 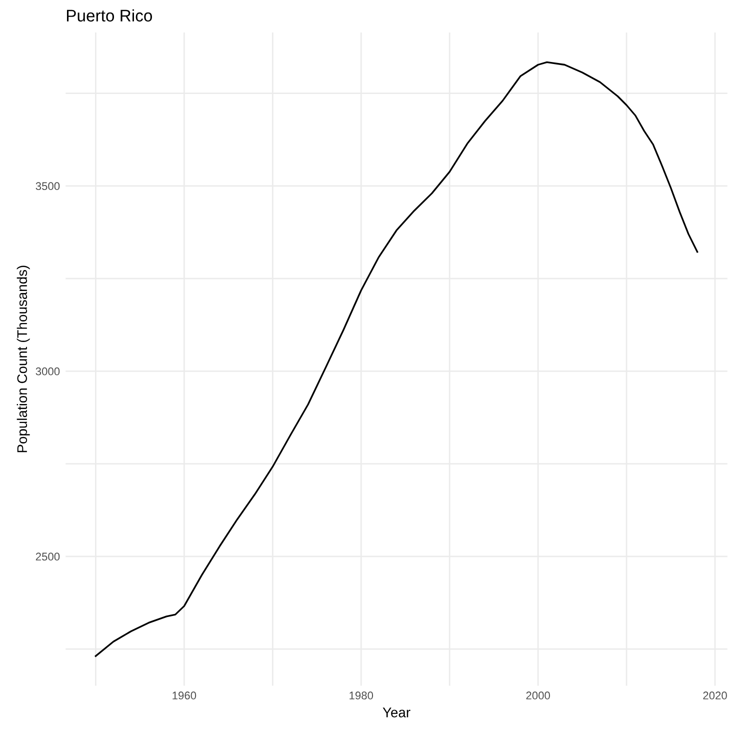 What do you see at coordinates (48, 556) in the screenshot?
I see `y-tick-label: 2500` at bounding box center [48, 556].